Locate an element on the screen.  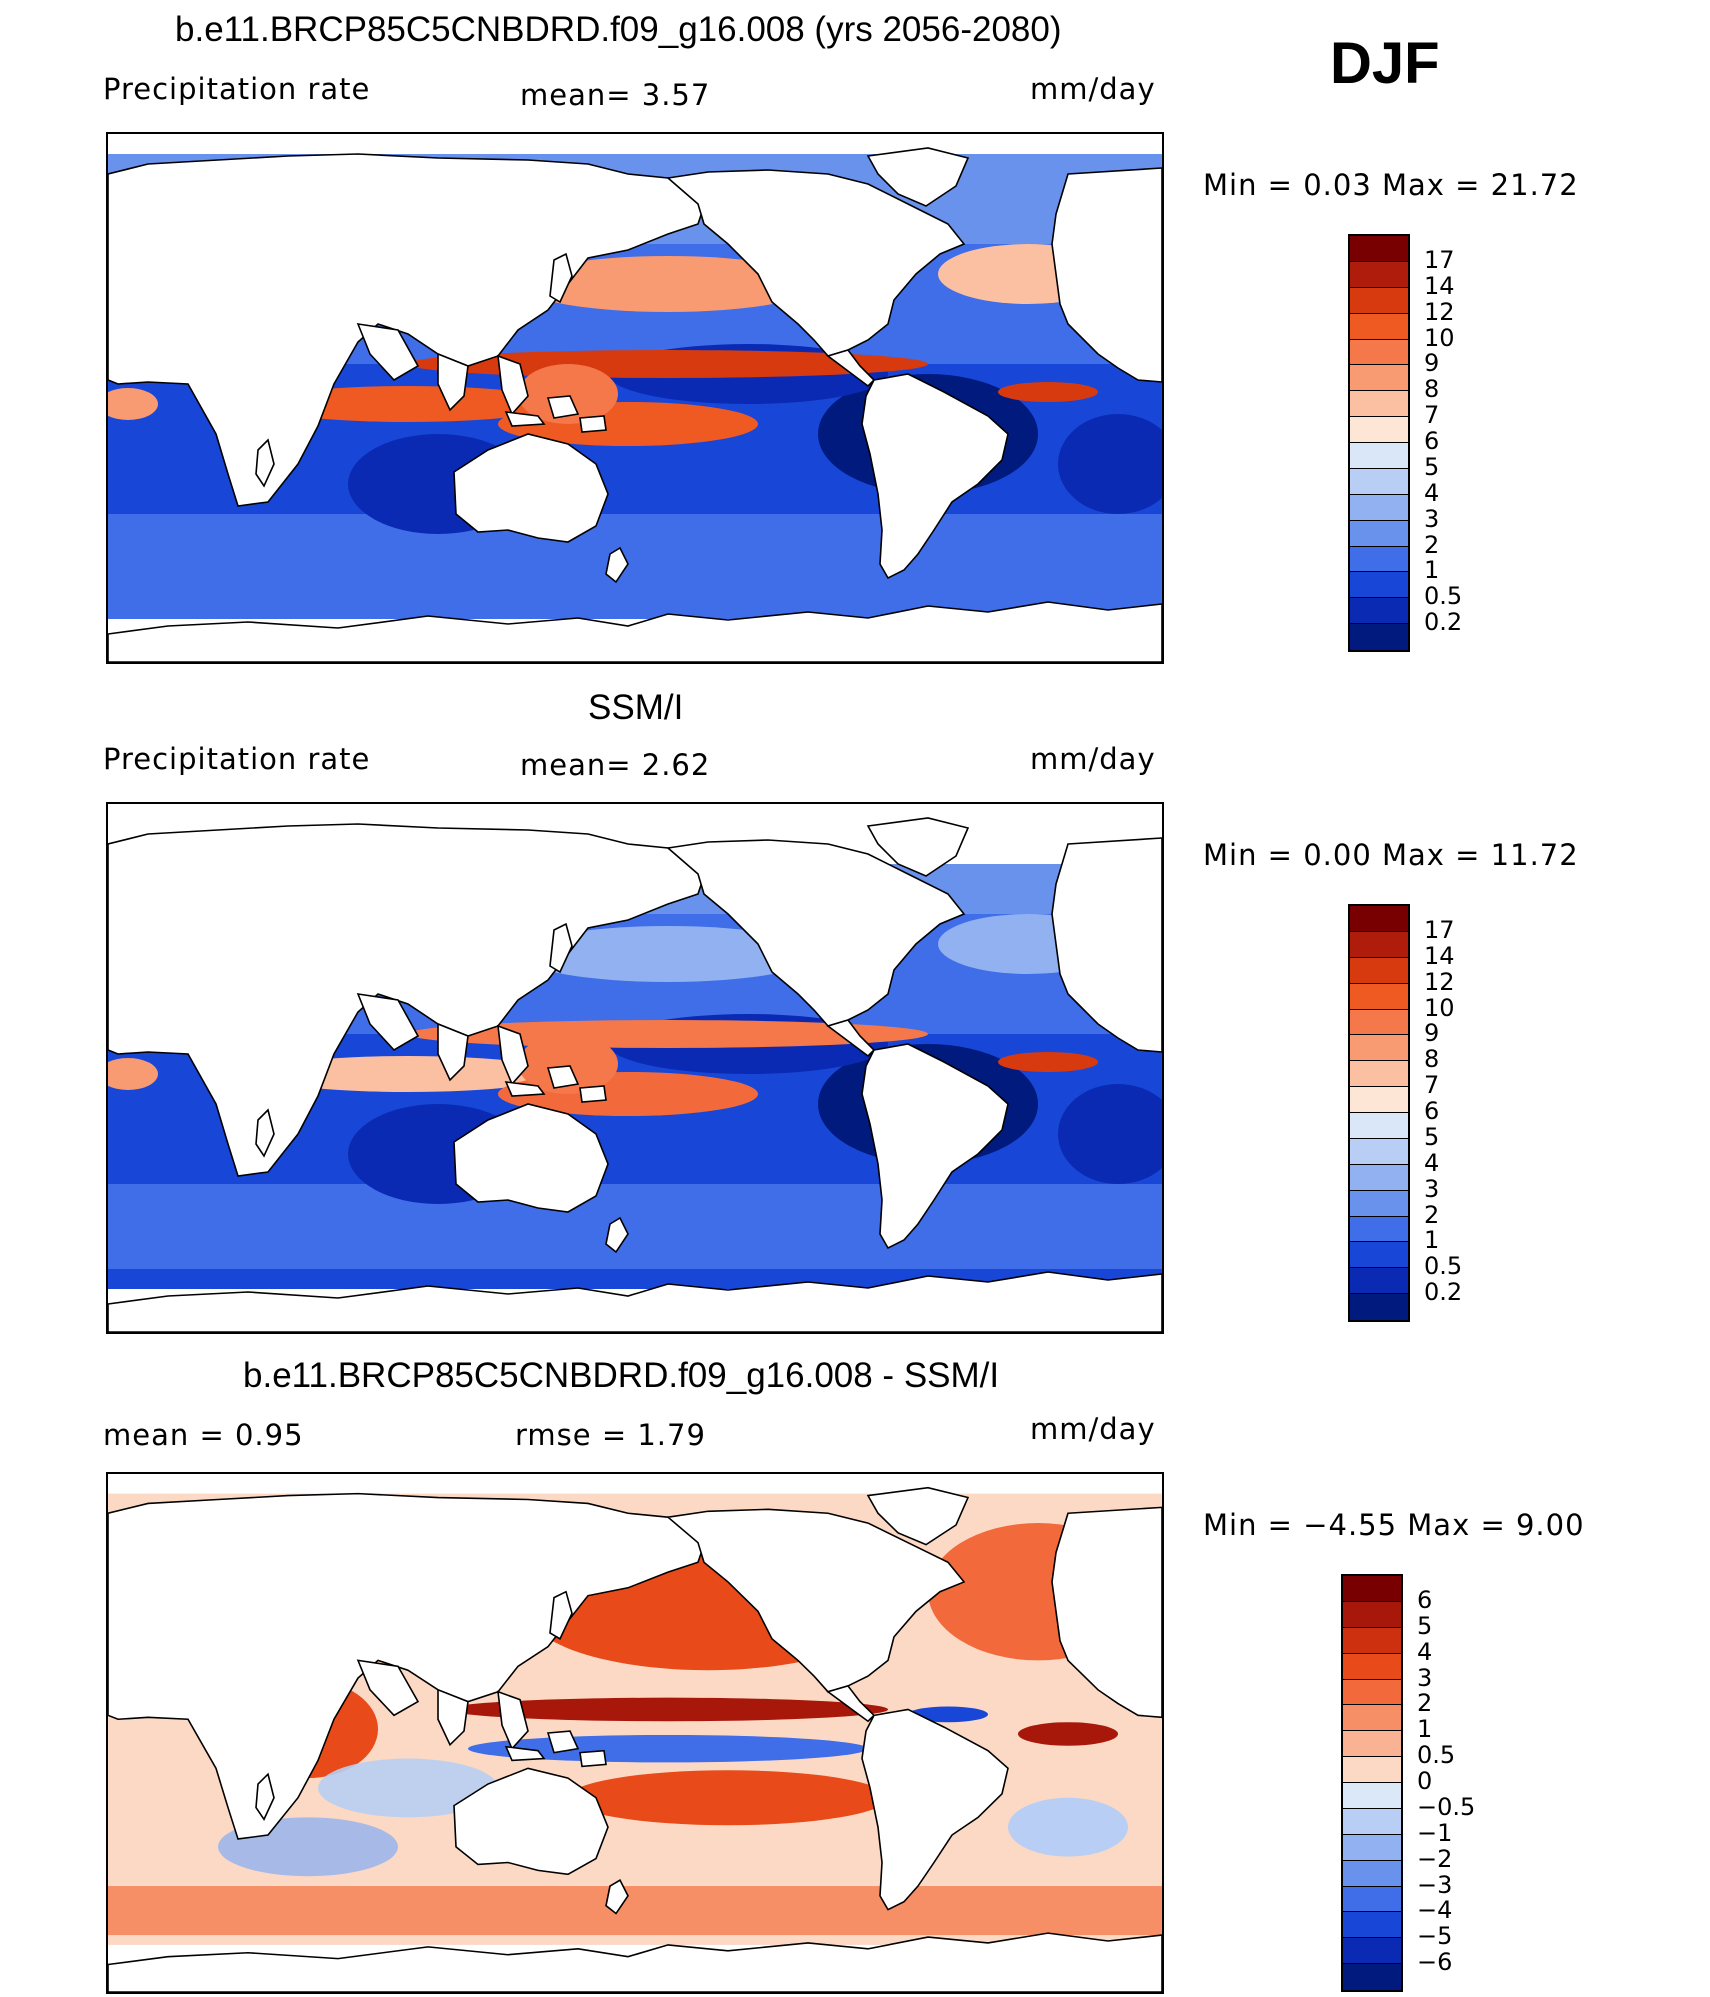
season-label: DJF is located at coordinates (1385, 63).